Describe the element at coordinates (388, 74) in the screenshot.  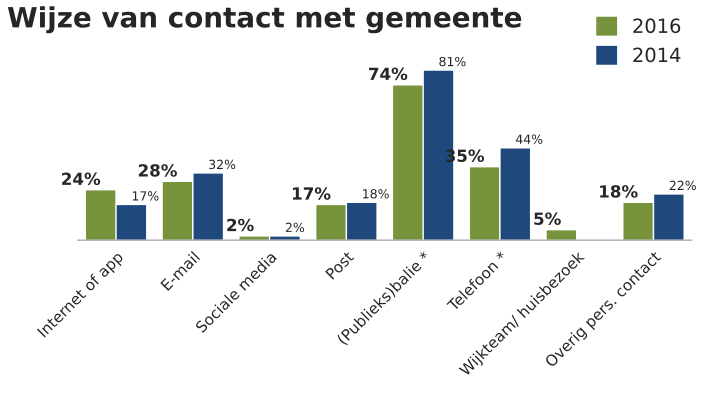
I see `data-label: 74%` at that location.